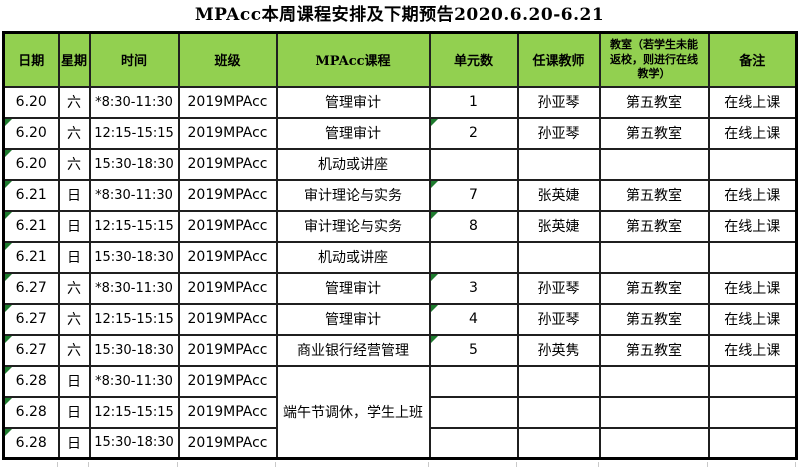 The width and height of the screenshot is (799, 467). I want to click on cell-units: 1, so click(473, 102).